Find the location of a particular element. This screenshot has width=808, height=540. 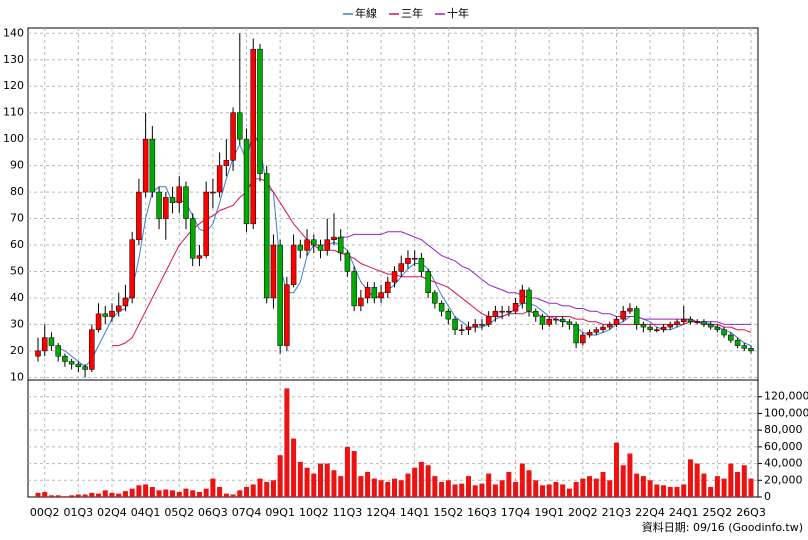

y-tick-label: 10 is located at coordinates (17, 376).